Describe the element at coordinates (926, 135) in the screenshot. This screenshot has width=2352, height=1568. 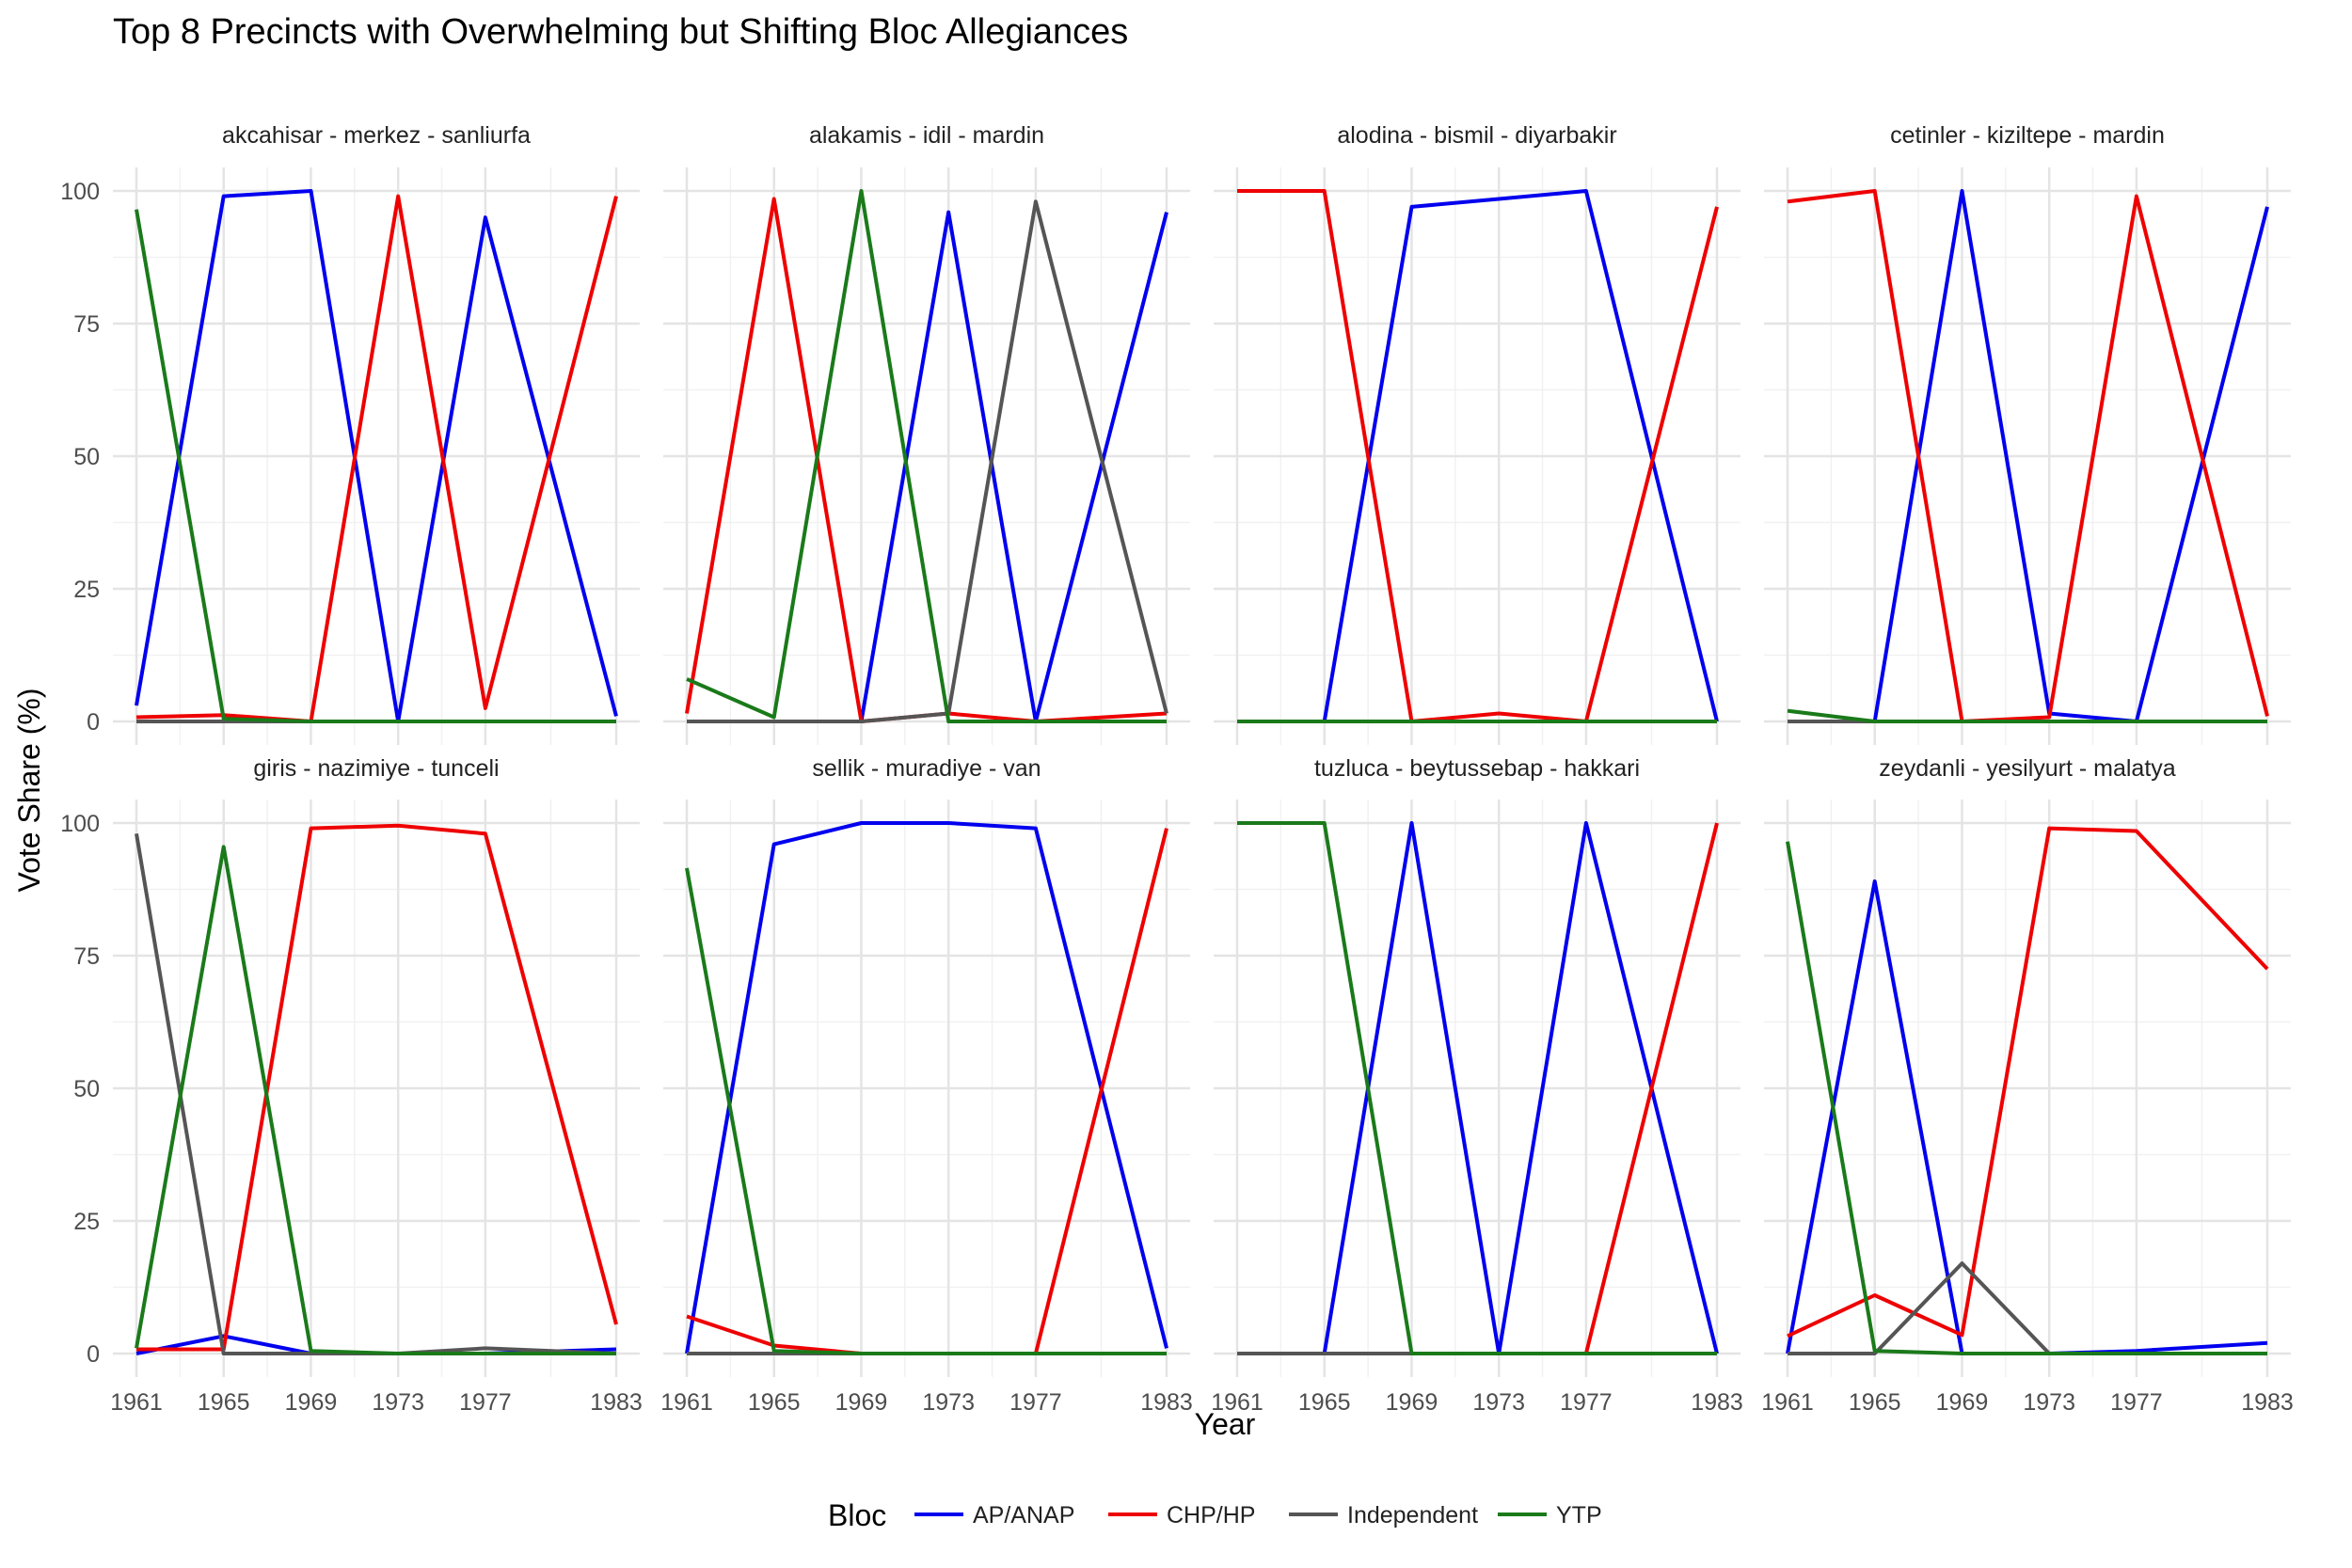
I see `facet-title: alakamis - idil - mardin` at that location.